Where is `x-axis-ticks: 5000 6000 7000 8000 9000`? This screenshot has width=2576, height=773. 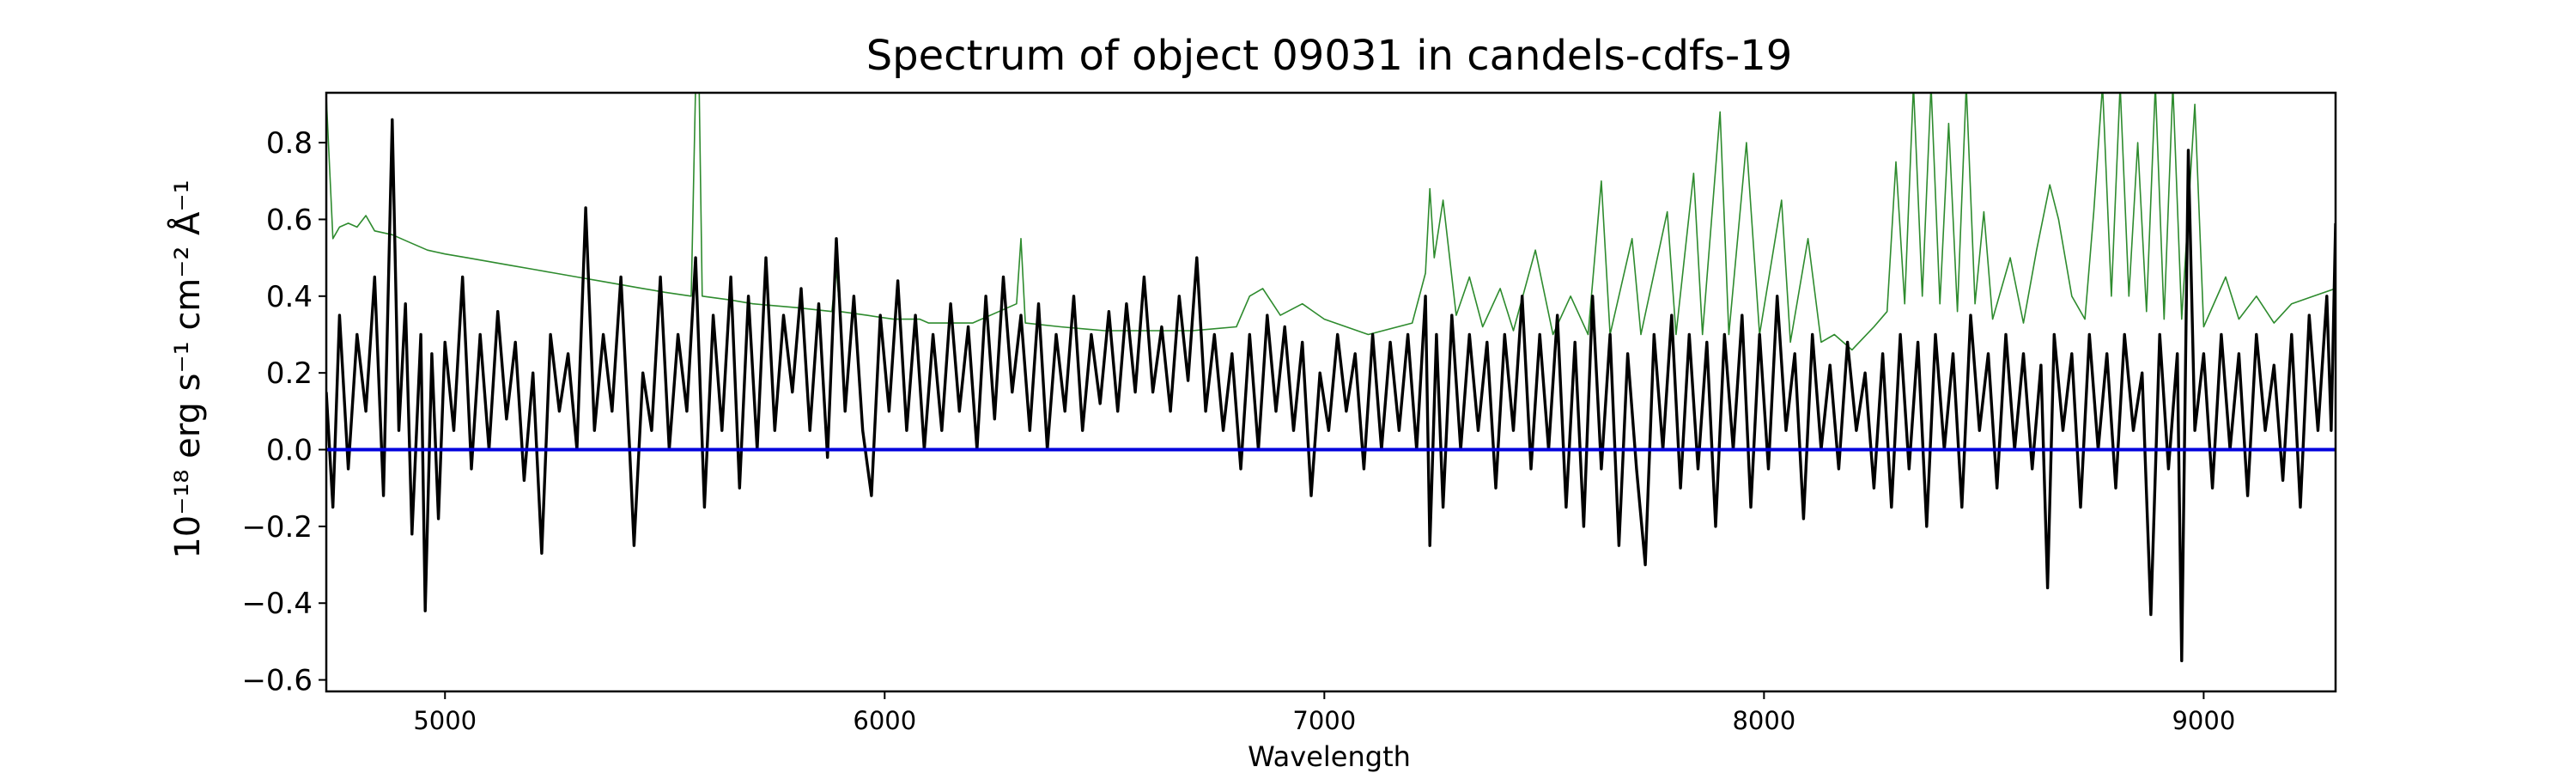 x-axis-ticks: 5000 6000 7000 8000 9000 is located at coordinates (1324, 713).